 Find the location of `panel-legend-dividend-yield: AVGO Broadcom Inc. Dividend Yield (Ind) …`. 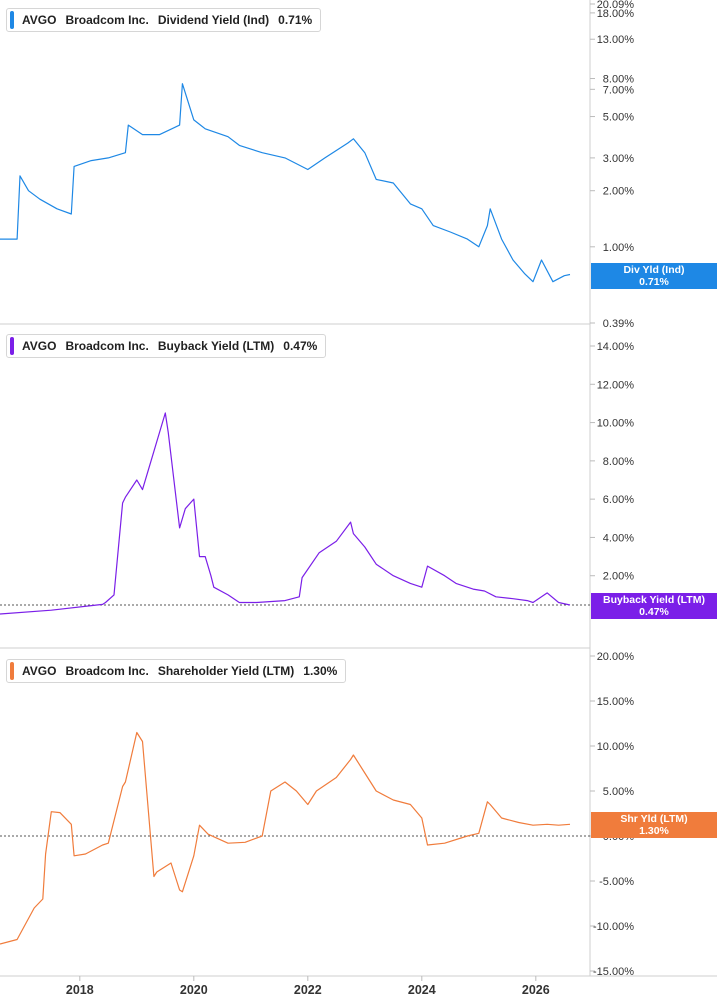

panel-legend-dividend-yield: AVGO Broadcom Inc. Dividend Yield (Ind) … is located at coordinates (164, 20).